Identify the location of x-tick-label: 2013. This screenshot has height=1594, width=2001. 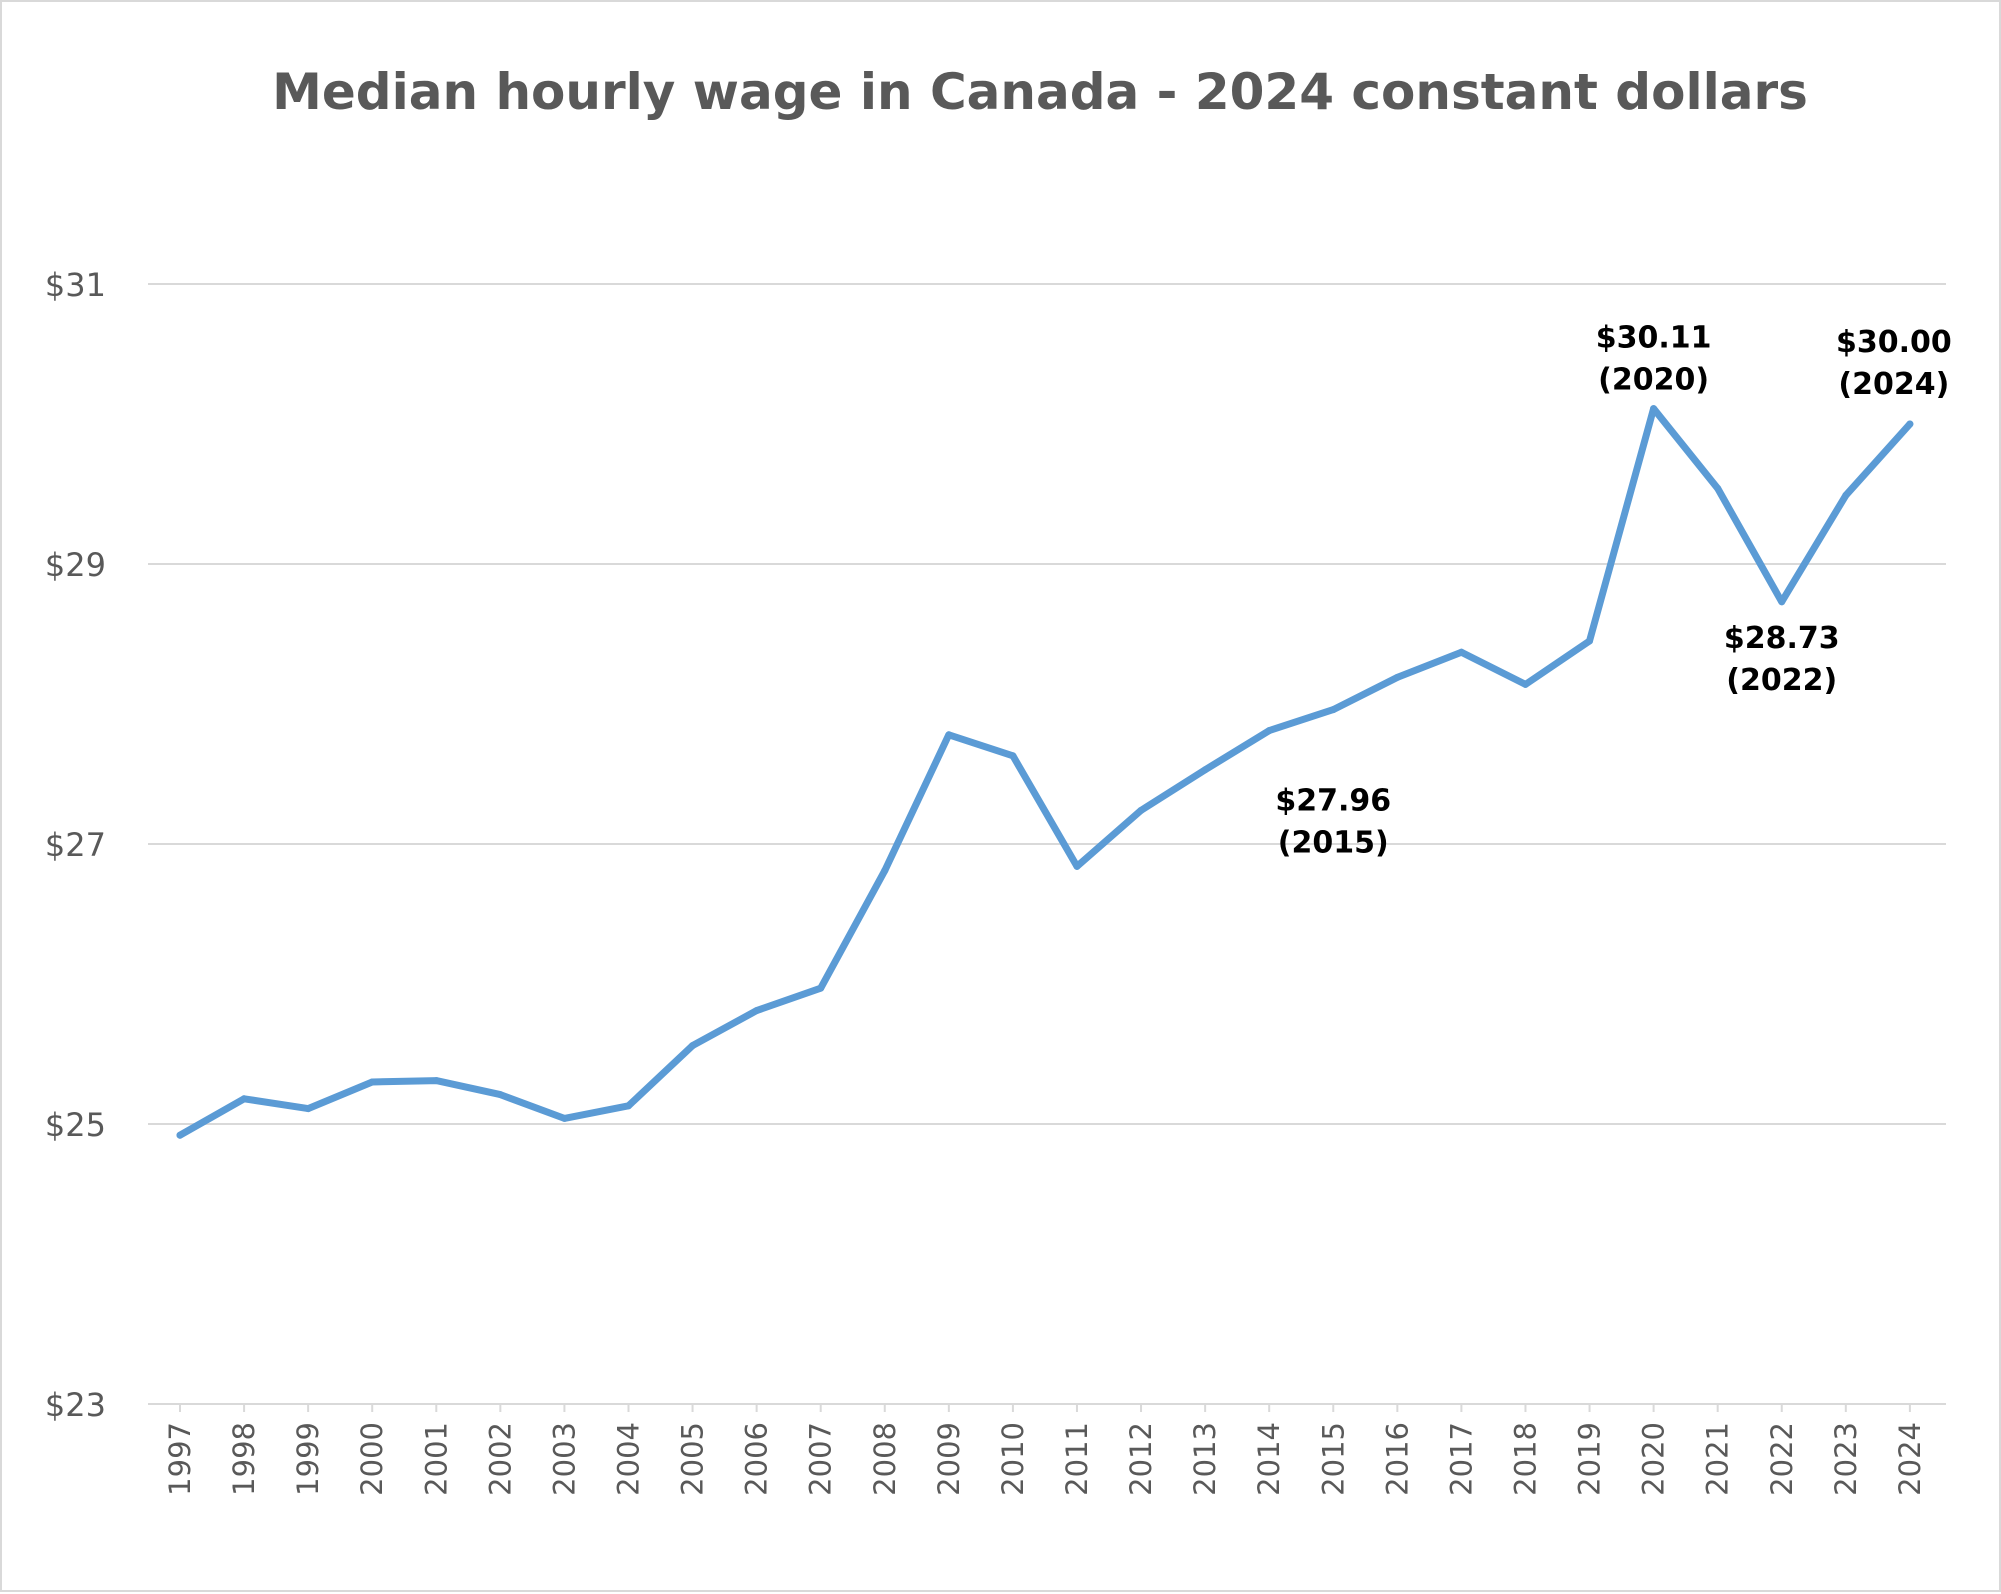
(1205, 1459).